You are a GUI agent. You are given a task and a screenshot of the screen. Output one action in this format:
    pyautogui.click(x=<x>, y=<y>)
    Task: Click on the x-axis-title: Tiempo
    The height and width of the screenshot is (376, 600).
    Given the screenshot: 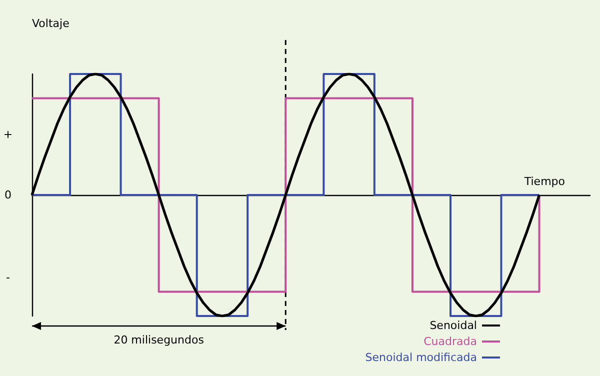 What is the action you would take?
    pyautogui.click(x=544, y=181)
    